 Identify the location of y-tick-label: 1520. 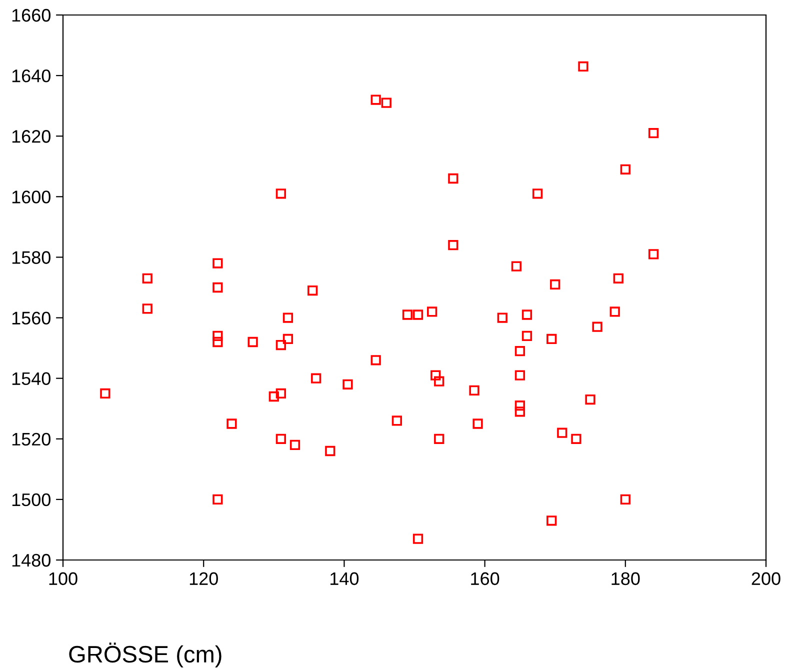
(31, 439).